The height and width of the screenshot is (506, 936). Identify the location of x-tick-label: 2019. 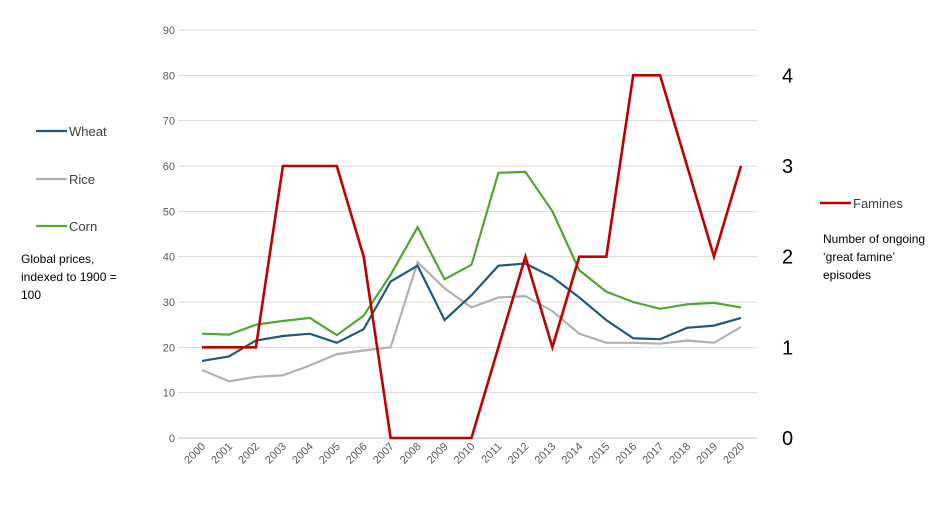
(707, 454).